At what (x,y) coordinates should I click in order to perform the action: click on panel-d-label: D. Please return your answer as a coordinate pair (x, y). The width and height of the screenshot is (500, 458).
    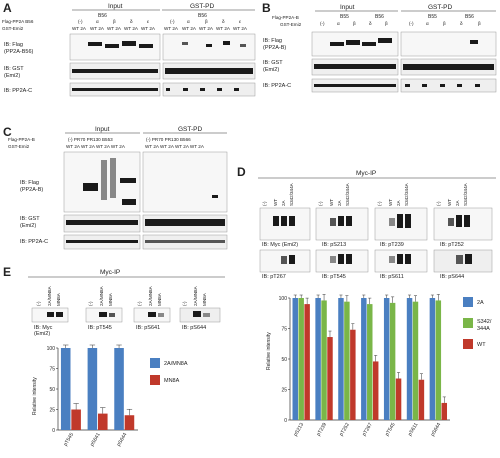
    Looking at the image, I should click on (241, 172).